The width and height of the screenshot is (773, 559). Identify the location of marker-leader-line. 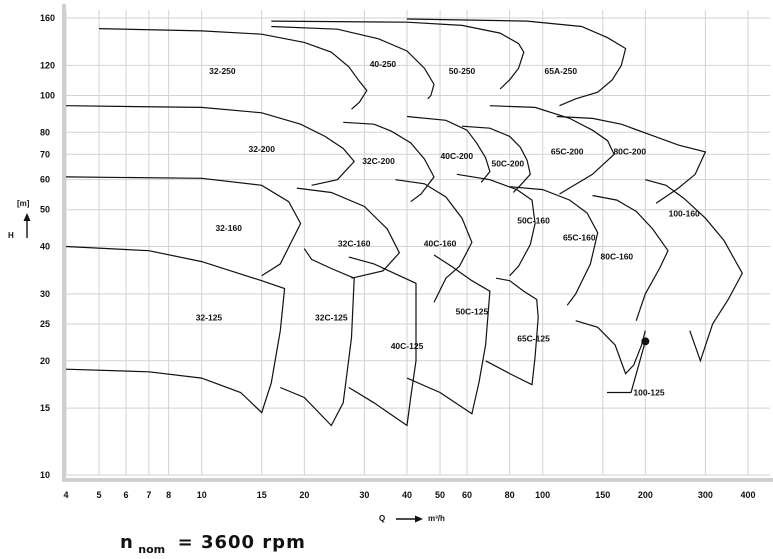
(626, 367).